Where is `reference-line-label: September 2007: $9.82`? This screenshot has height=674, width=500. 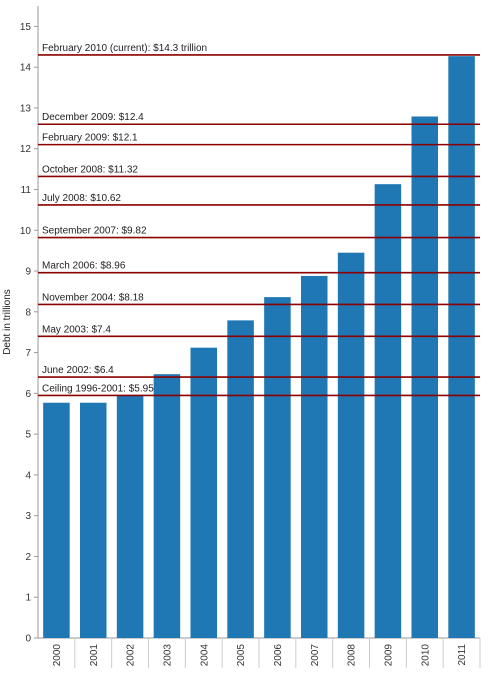
reference-line-label: September 2007: $9.82 is located at coordinates (94, 231).